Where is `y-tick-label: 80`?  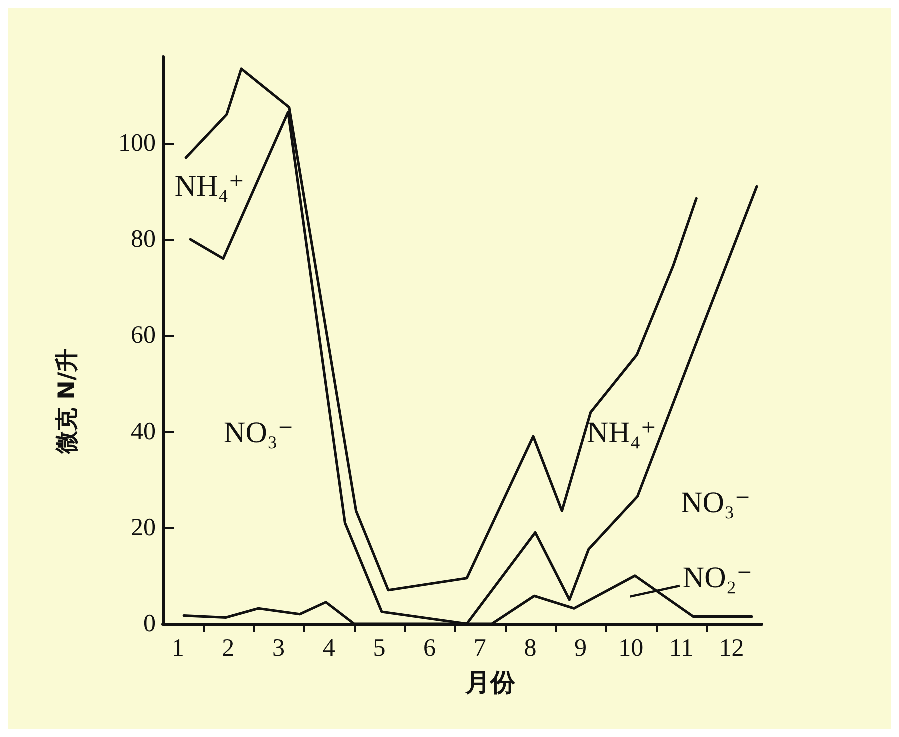 y-tick-label: 80 is located at coordinates (143, 240).